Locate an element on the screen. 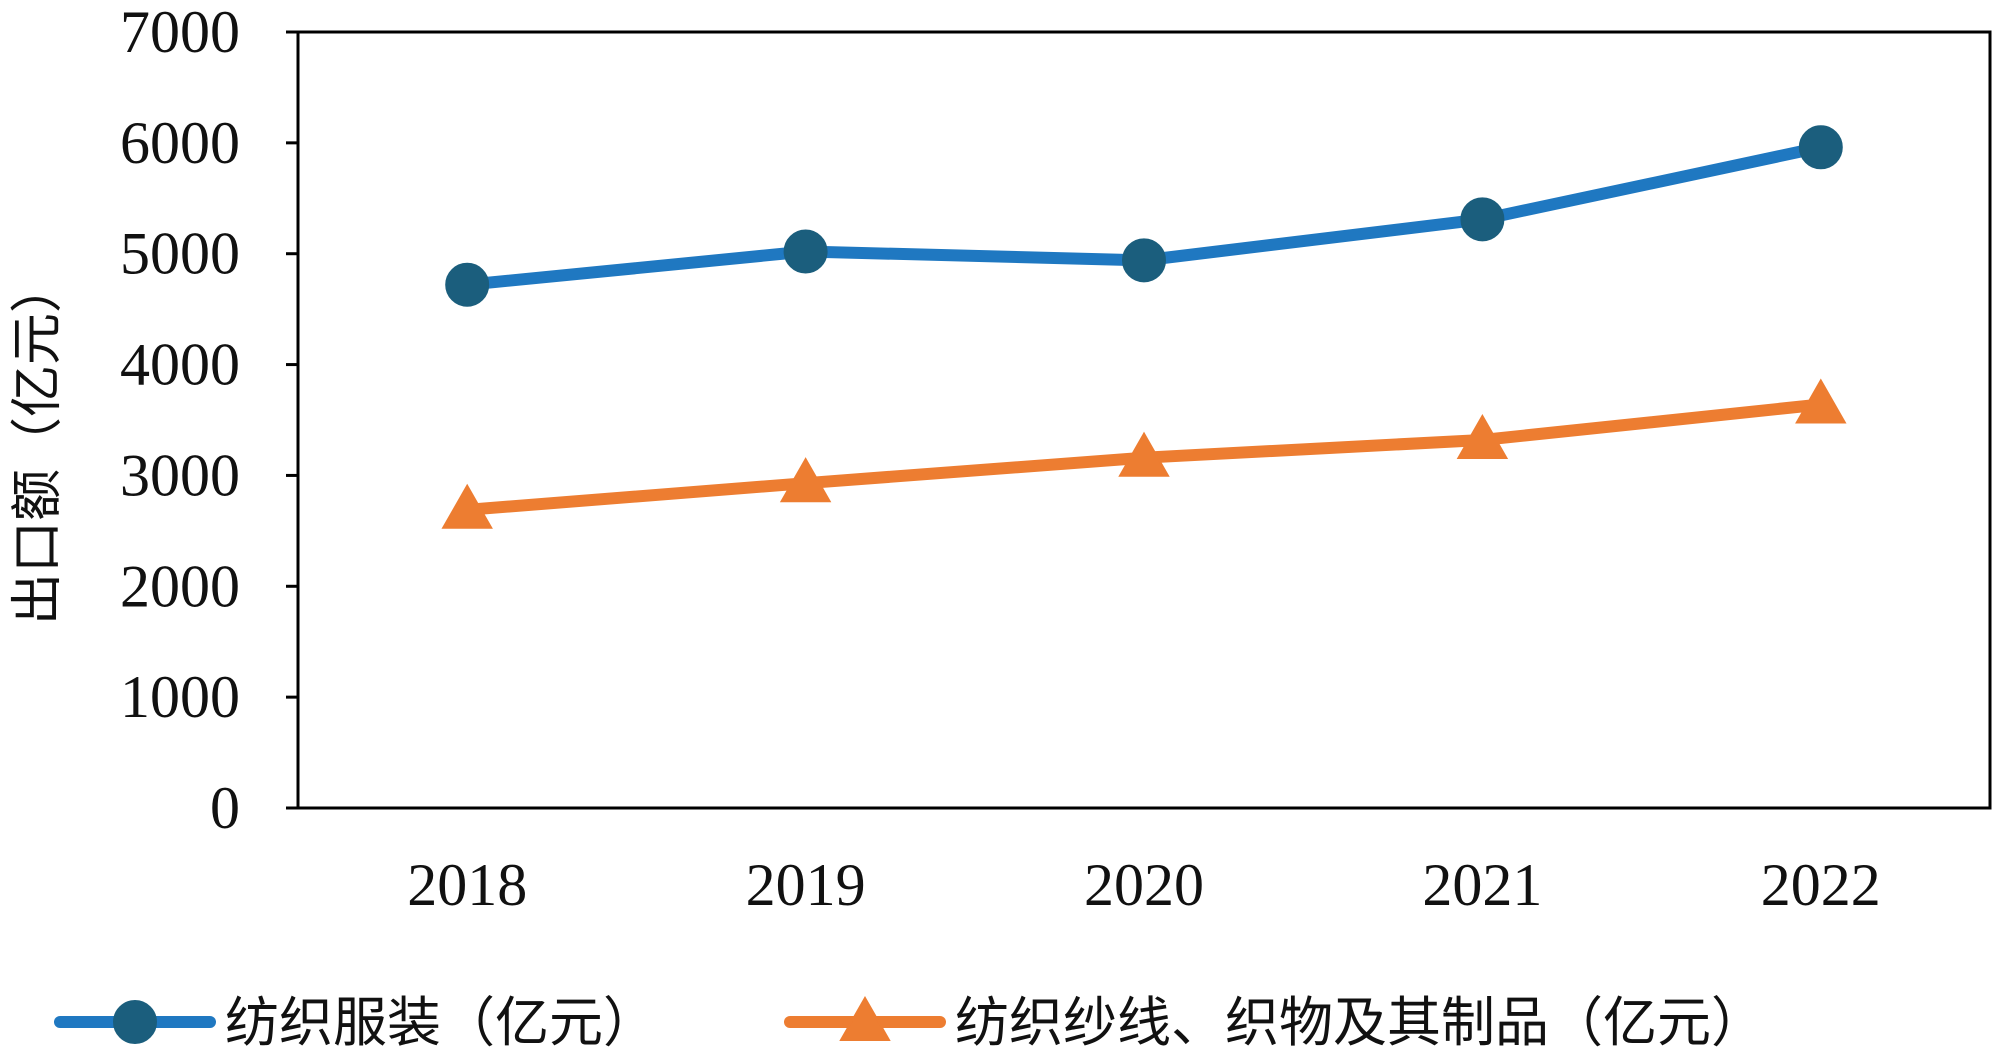 The height and width of the screenshot is (1064, 2000). x-tick-label: 2019 is located at coordinates (806, 885).